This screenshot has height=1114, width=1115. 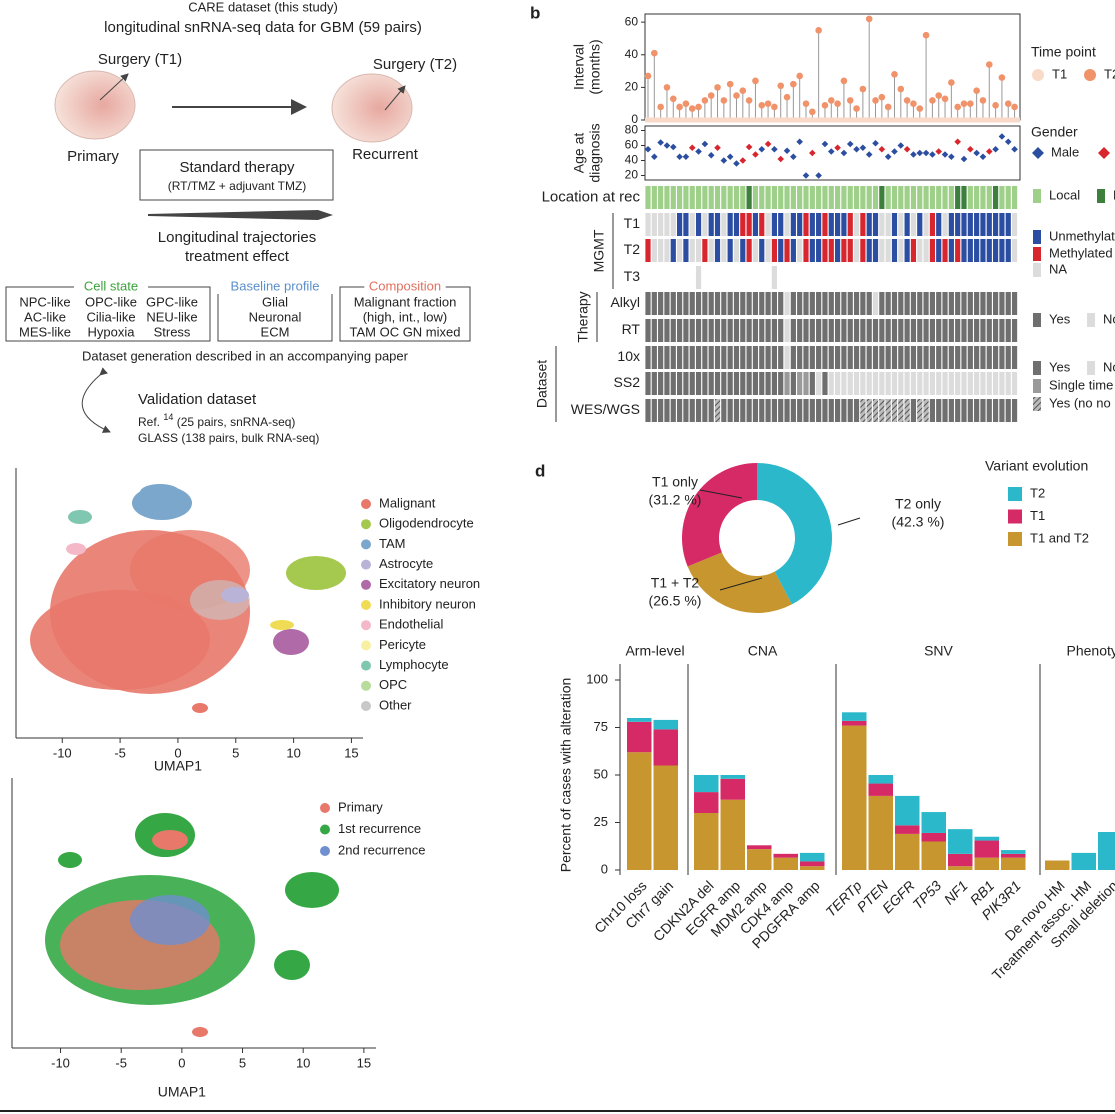 I want to click on label: (RT/TMZ + adjuvant TMZ), so click(x=237, y=186).